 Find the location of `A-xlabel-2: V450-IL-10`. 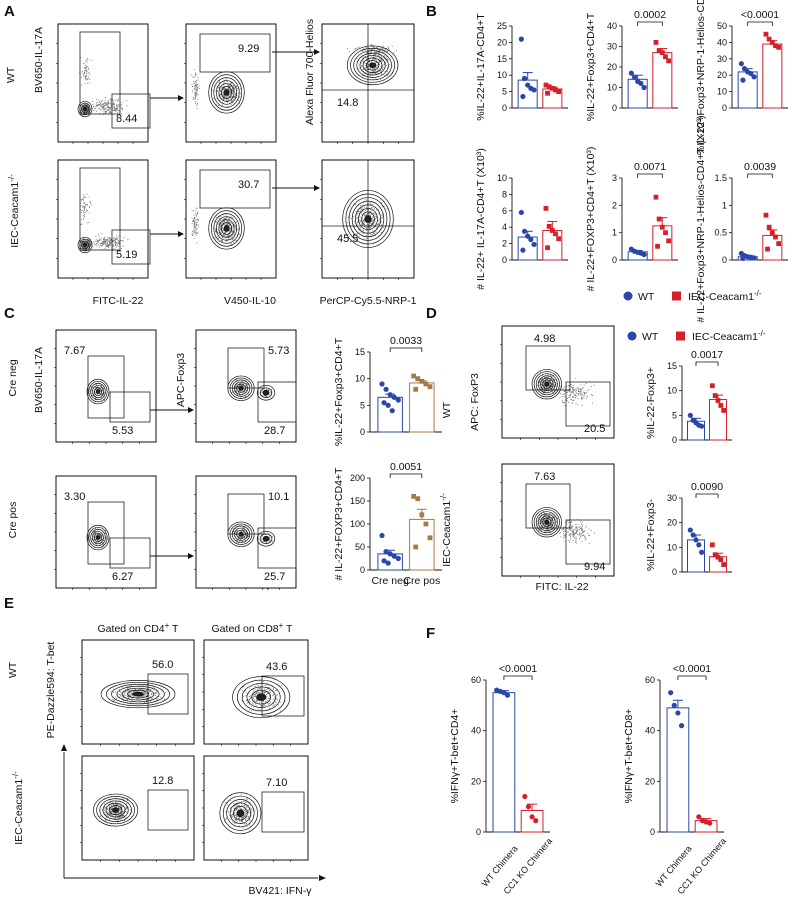

A-xlabel-2: V450-IL-10 is located at coordinates (250, 301).